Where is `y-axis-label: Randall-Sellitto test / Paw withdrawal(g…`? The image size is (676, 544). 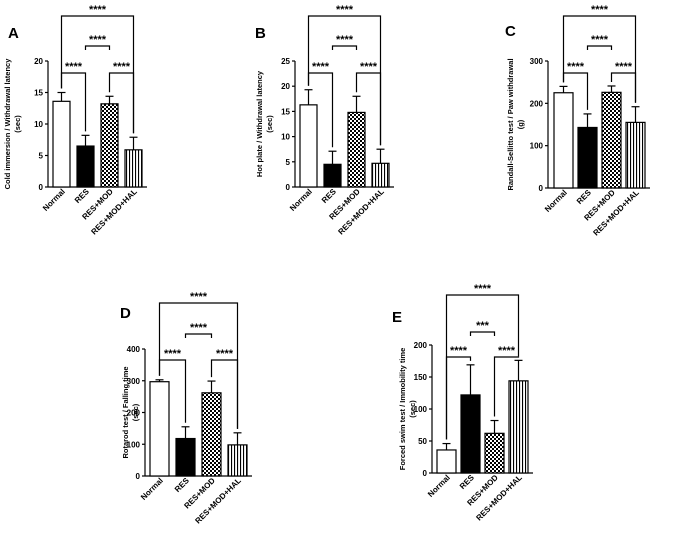
y-axis-label: Randall-Sellitto test / Paw withdrawal(g… is located at coordinates (515, 124).